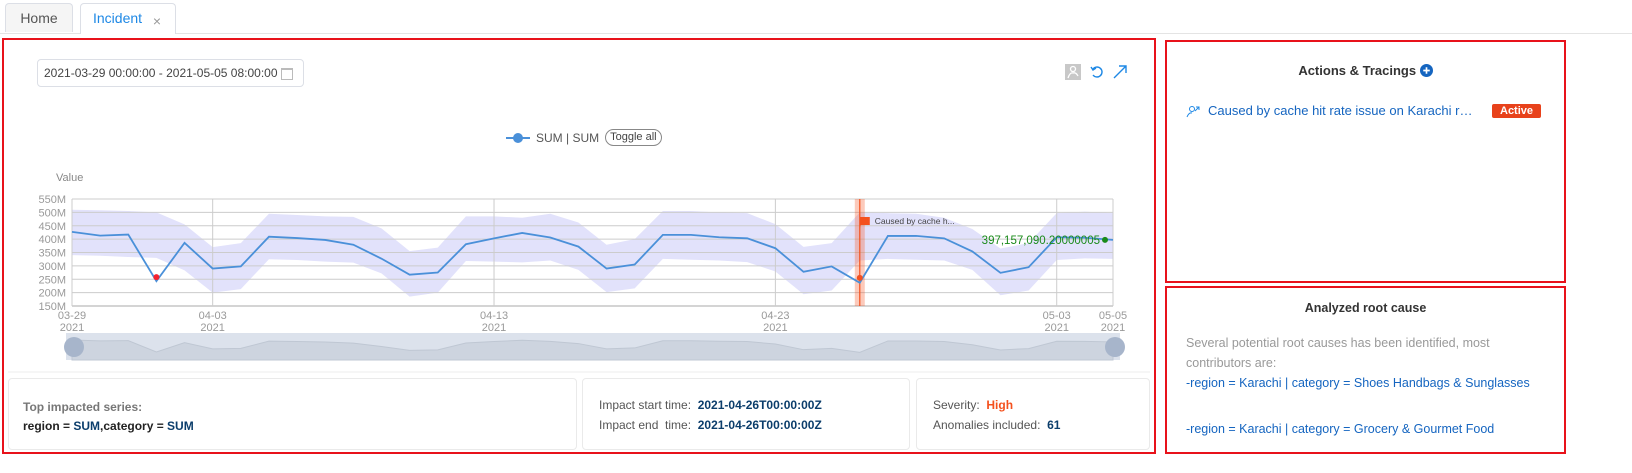  Describe the element at coordinates (864, 223) in the screenshot. I see `flag-icon` at that location.